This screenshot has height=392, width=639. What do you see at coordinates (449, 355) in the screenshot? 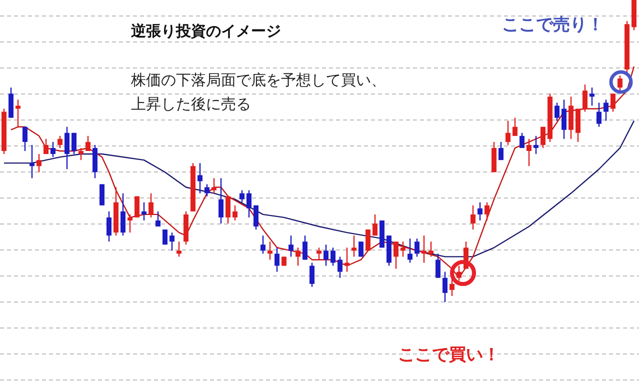
I see `text: ここで買い！` at bounding box center [449, 355].